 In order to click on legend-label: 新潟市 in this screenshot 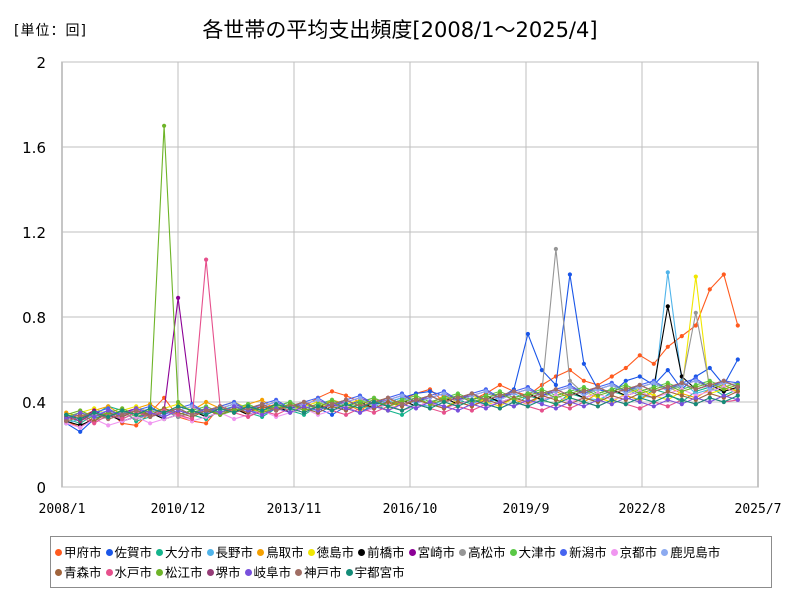, I will do `click(588, 552)`.